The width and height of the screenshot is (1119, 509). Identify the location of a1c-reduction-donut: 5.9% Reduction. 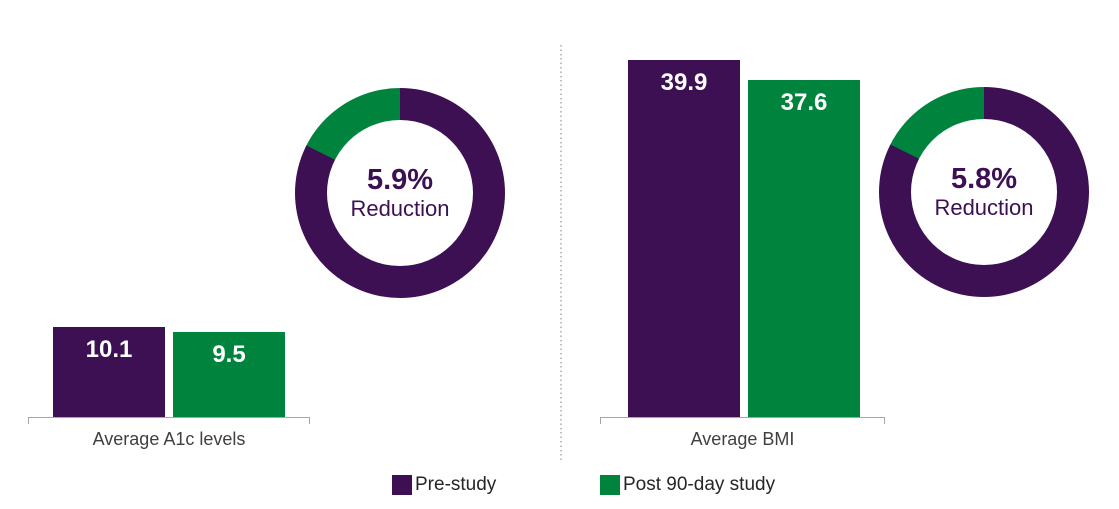
(400, 193).